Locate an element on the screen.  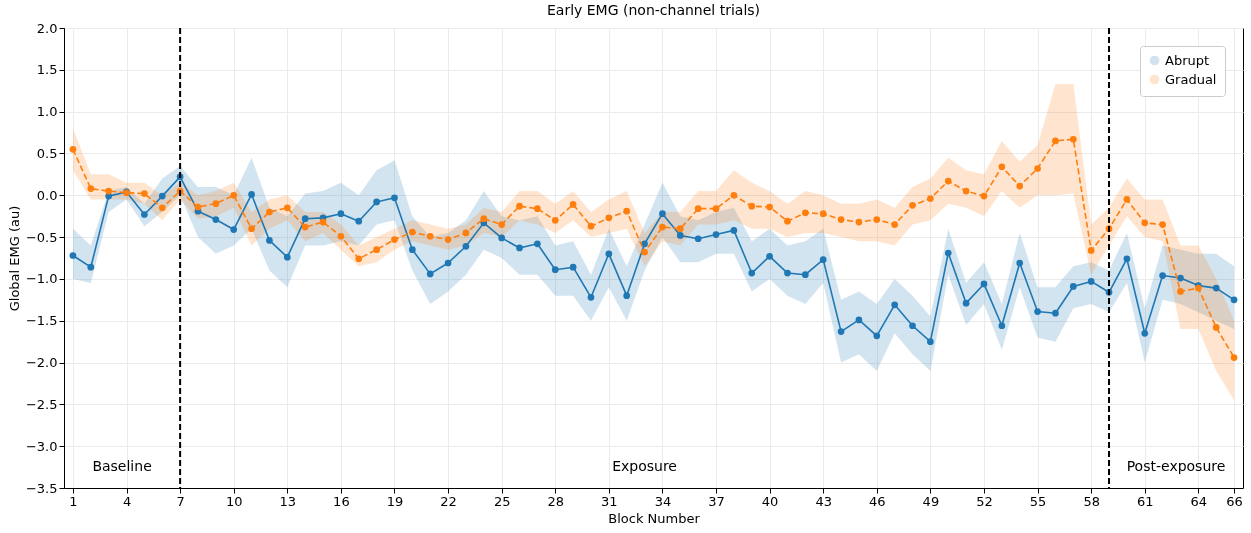
x-tick-label: 28 is located at coordinates (556, 501).